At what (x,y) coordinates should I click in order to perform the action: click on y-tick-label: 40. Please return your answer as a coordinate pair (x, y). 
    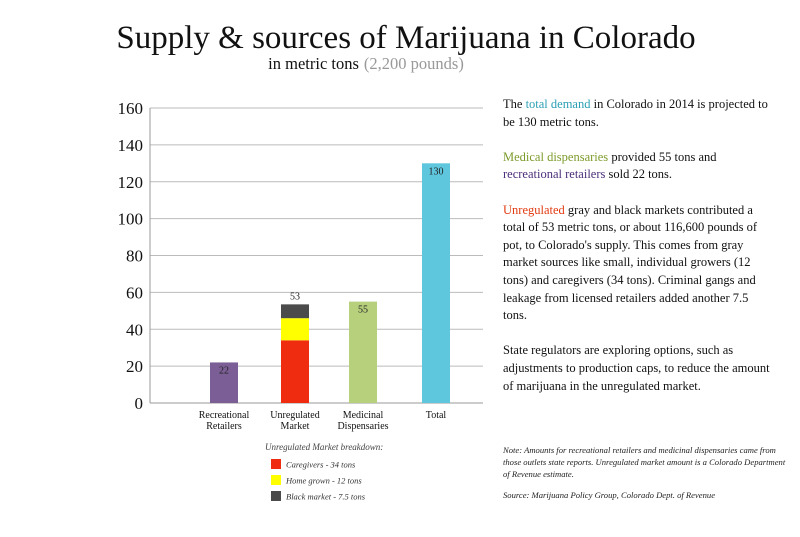
    Looking at the image, I should click on (134, 329).